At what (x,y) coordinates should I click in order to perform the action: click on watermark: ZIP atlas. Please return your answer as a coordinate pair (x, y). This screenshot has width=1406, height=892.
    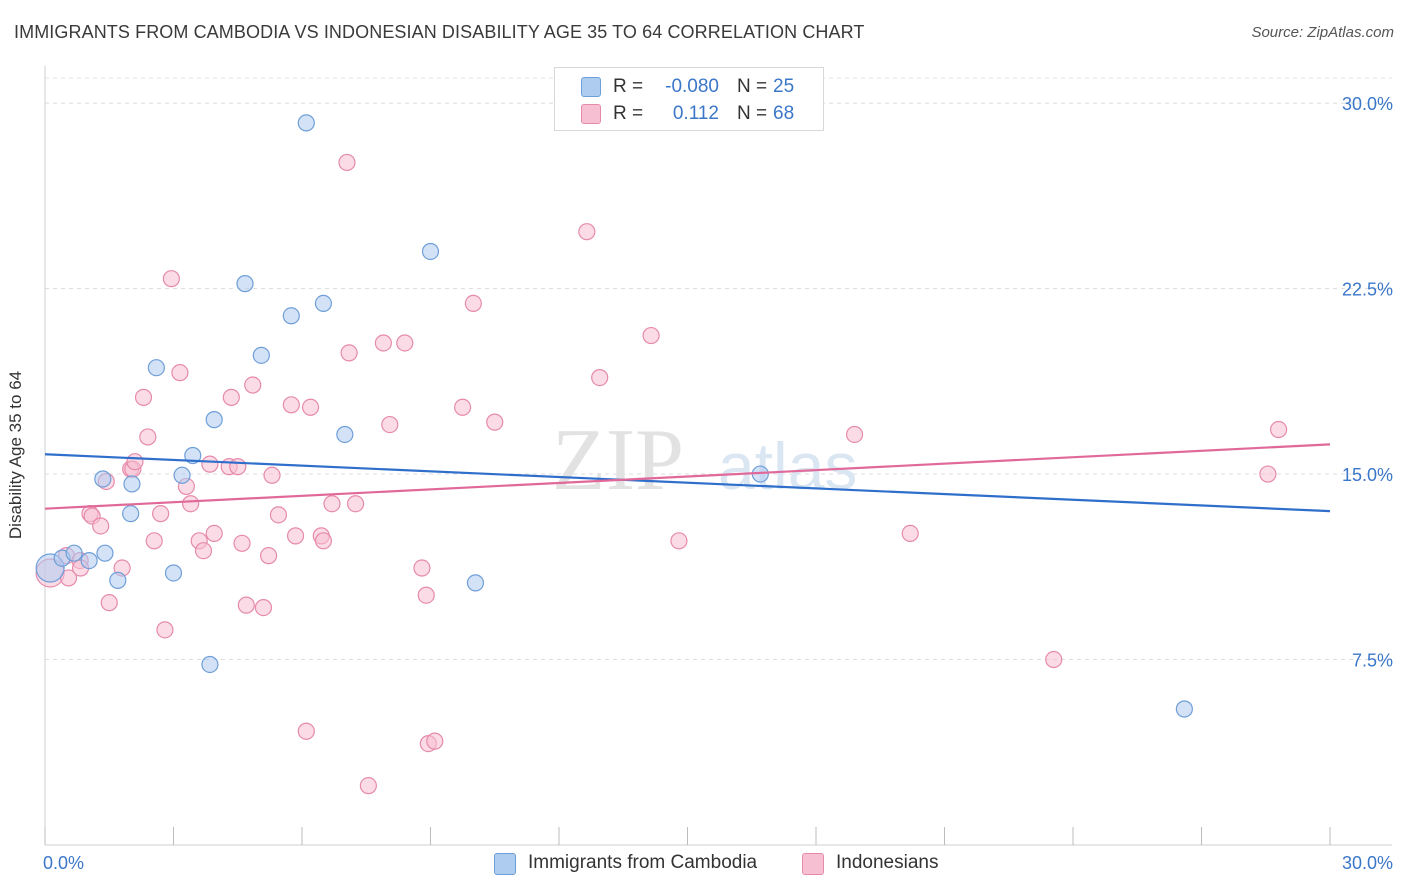
    Looking at the image, I should click on (704, 460).